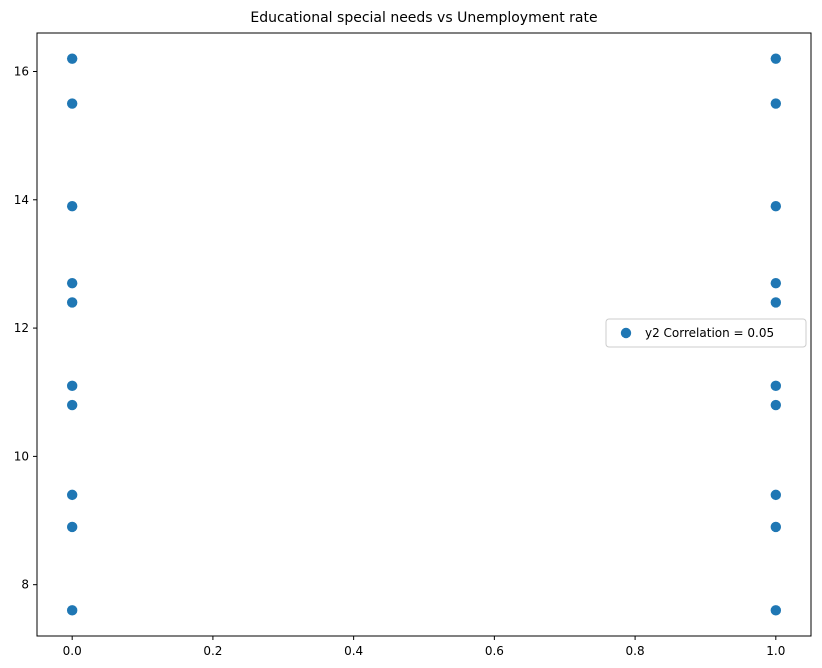  Describe the element at coordinates (494, 651) in the screenshot. I see `x-tick-label: 0.6` at that location.